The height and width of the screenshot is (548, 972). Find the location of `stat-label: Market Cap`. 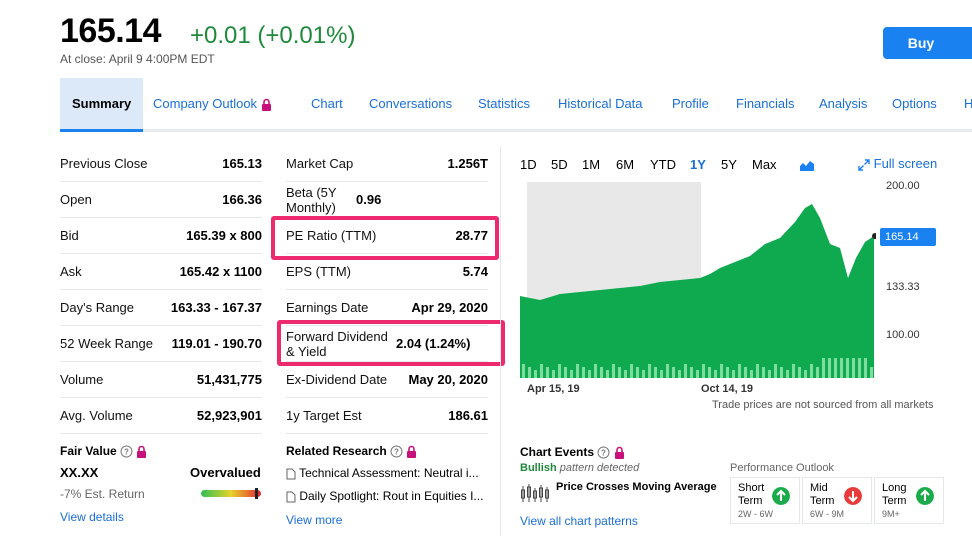

stat-label: Market Cap is located at coordinates (320, 163).